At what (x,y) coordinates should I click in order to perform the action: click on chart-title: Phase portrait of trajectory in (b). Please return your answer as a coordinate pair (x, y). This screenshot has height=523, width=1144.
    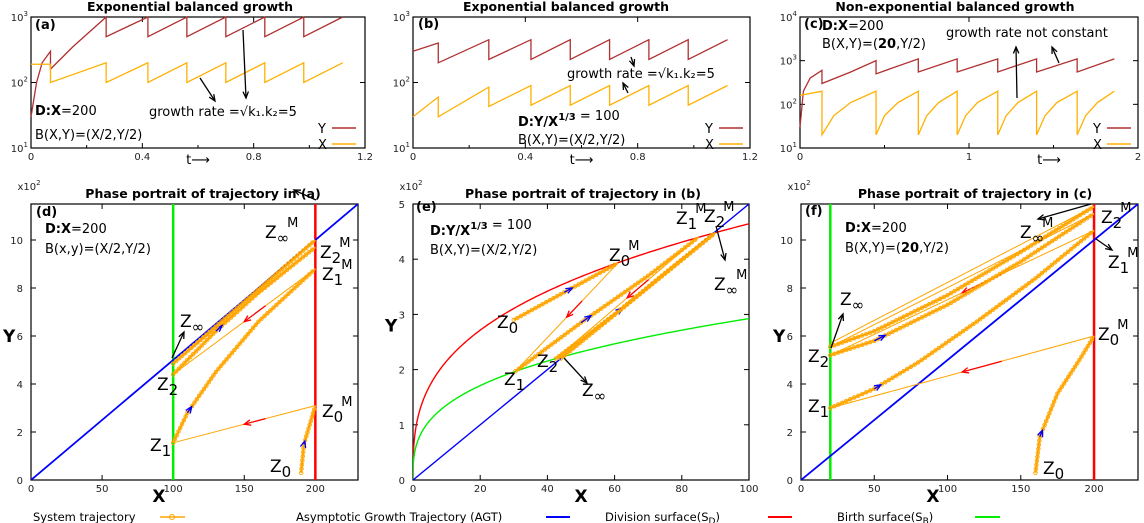
    Looking at the image, I should click on (583, 193).